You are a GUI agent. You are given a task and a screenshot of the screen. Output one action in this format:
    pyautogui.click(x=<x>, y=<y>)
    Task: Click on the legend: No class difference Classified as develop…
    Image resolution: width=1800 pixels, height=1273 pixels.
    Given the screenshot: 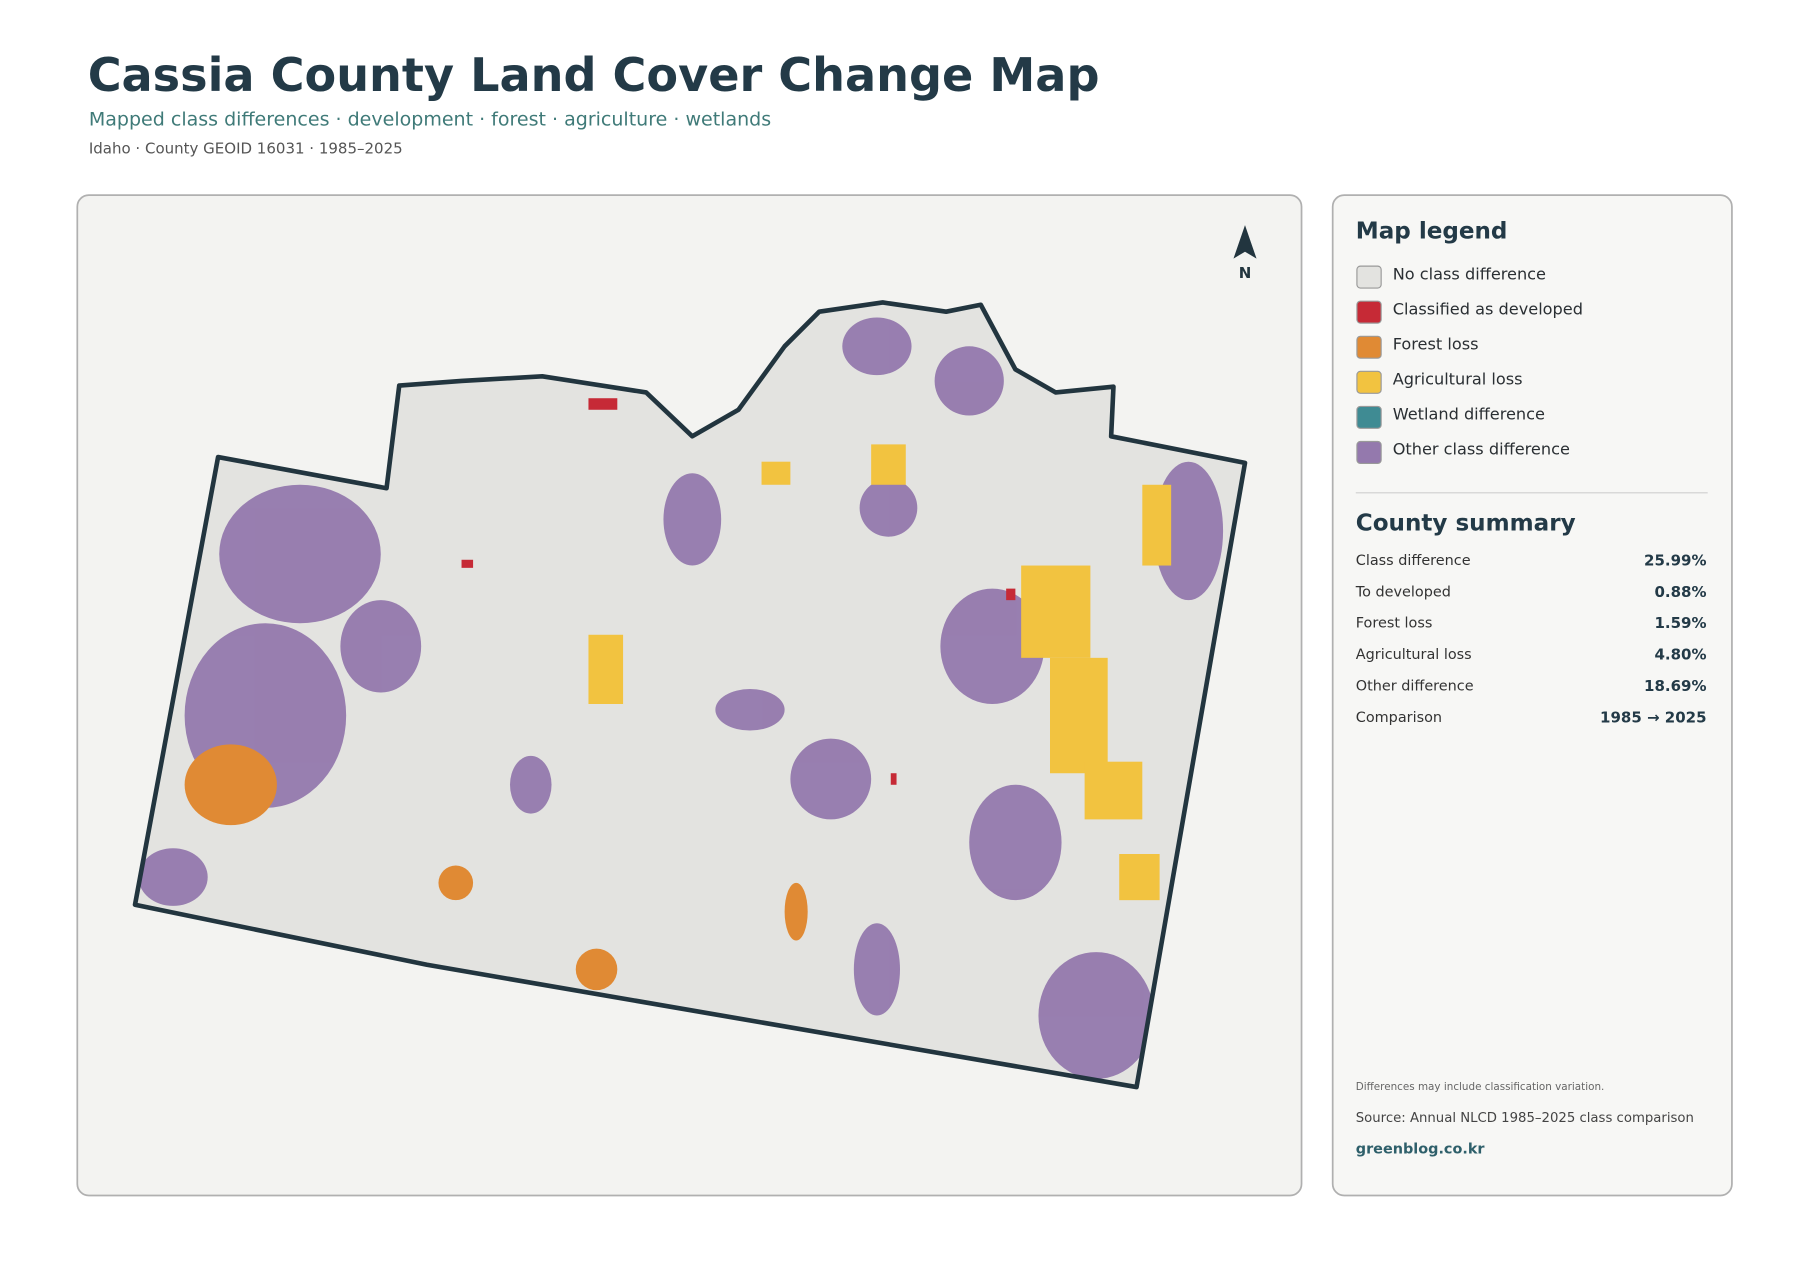 What is the action you would take?
    pyautogui.click(x=1469, y=364)
    